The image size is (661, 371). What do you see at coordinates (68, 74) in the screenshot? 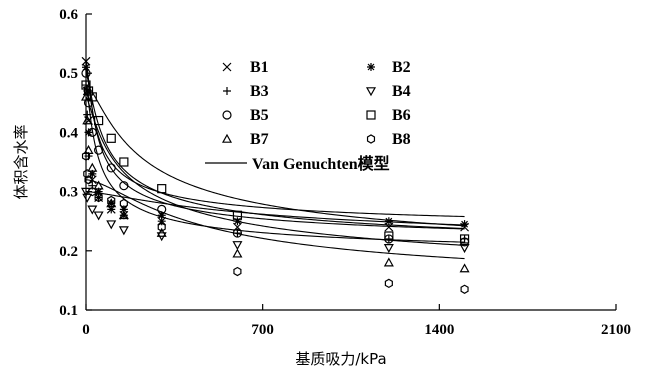
I see `y-tick-label: 0.5` at bounding box center [68, 74].